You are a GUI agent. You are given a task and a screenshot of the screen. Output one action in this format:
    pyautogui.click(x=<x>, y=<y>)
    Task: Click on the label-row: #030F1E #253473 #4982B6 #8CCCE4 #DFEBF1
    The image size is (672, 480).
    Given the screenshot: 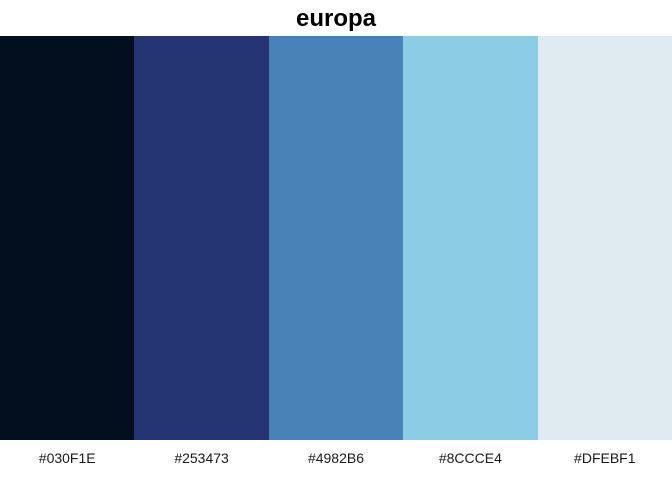 What is the action you would take?
    pyautogui.click(x=336, y=458)
    